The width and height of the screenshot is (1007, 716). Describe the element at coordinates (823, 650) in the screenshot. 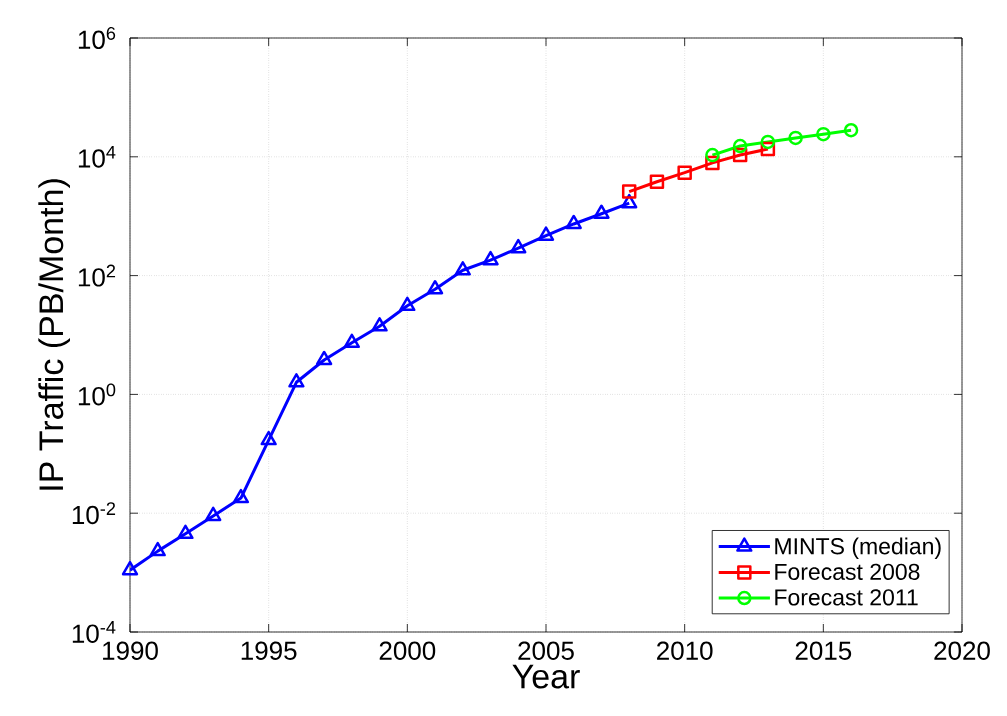

I see `x-tick-label: 2015` at that location.